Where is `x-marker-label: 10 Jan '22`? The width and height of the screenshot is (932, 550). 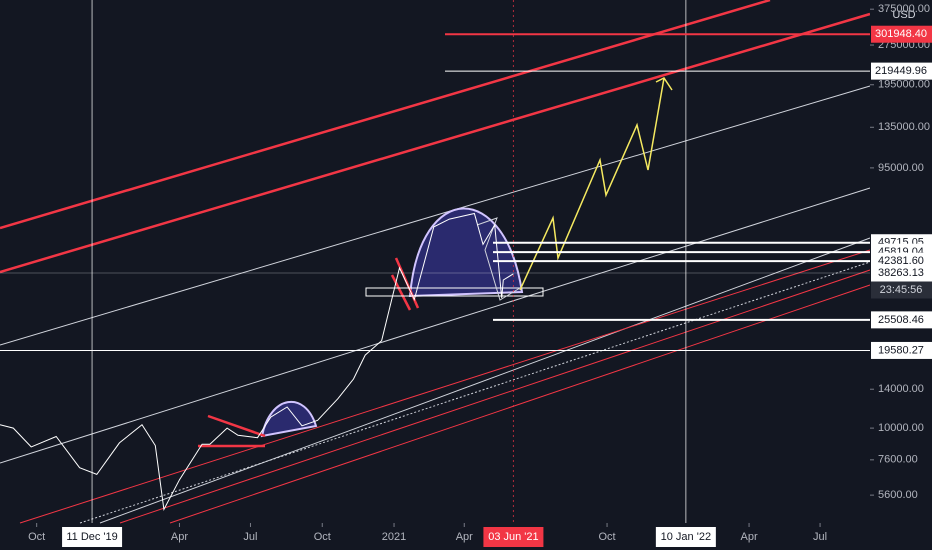 x-marker-label: 10 Jan '22 is located at coordinates (686, 537).